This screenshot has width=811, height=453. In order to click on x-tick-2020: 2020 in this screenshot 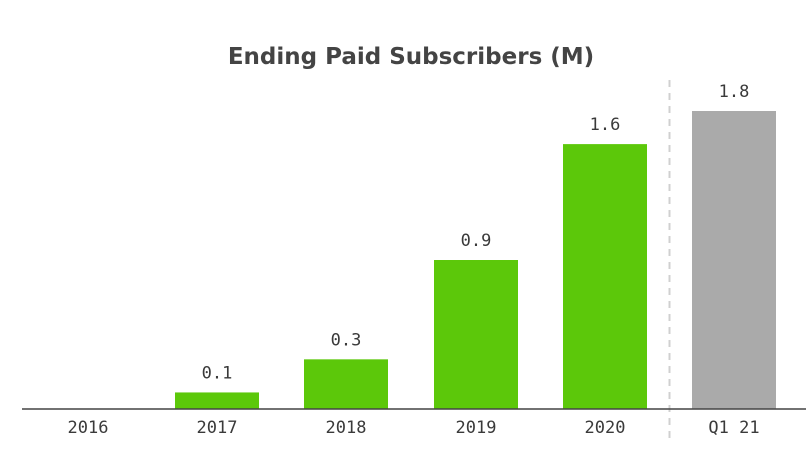, I will do `click(605, 428)`.